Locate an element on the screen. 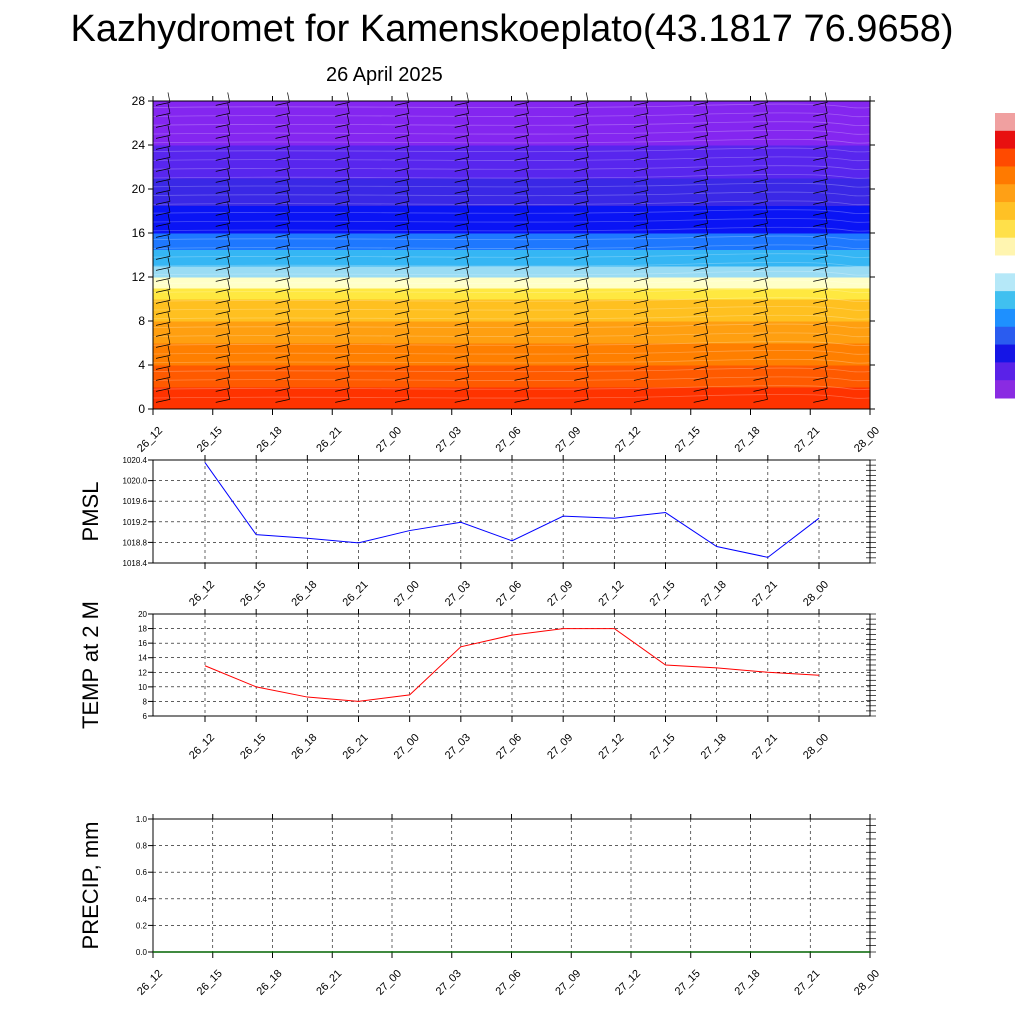 This screenshot has height=1024, width=1024. x-tick-label: 27_12 is located at coordinates (611, 594).